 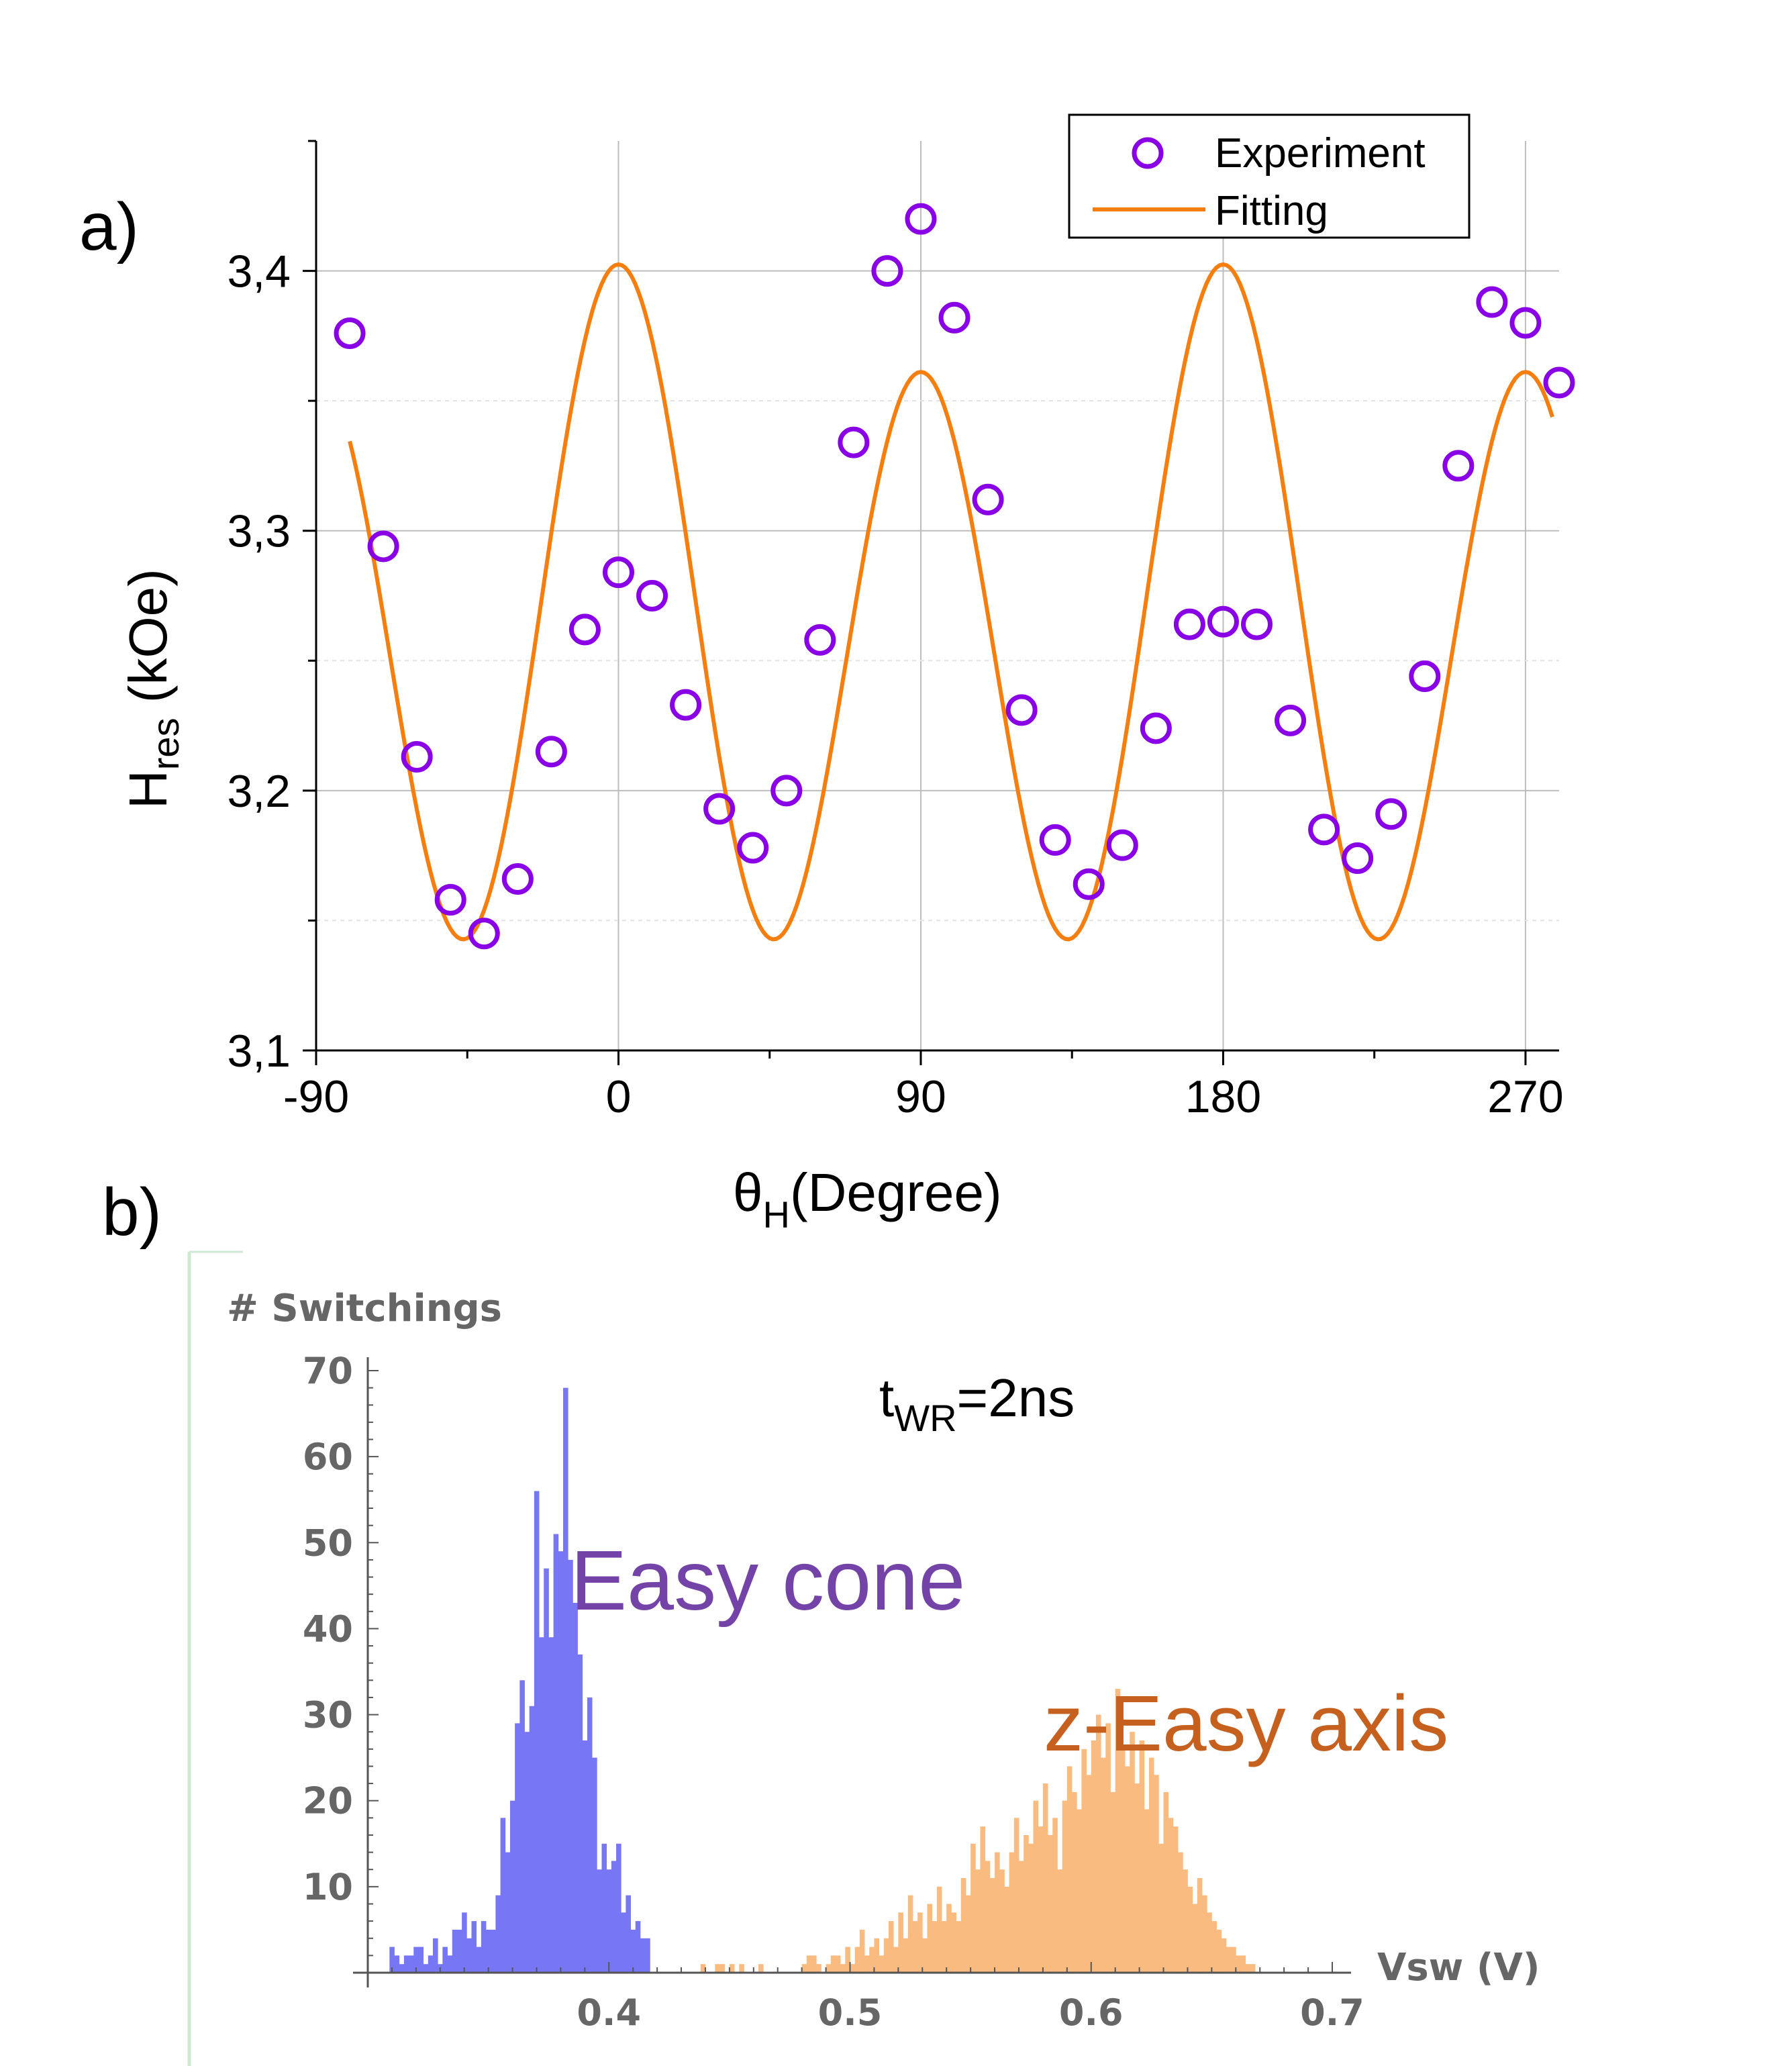 I want to click on condition-label: tWR=2ns, so click(x=977, y=1404).